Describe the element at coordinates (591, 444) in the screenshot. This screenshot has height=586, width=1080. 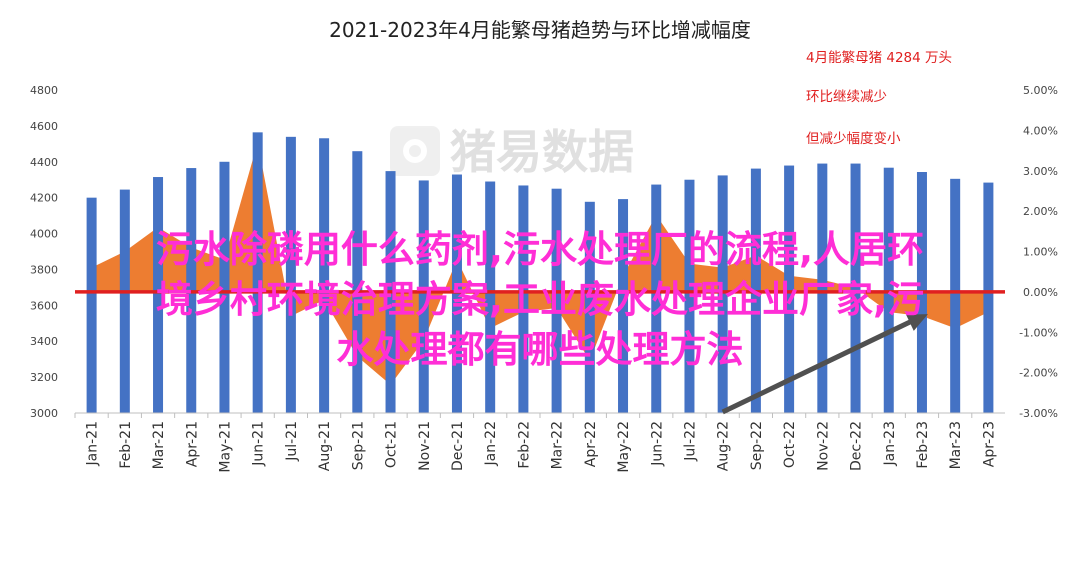
I see `x-tick-label: Apr-22` at that location.